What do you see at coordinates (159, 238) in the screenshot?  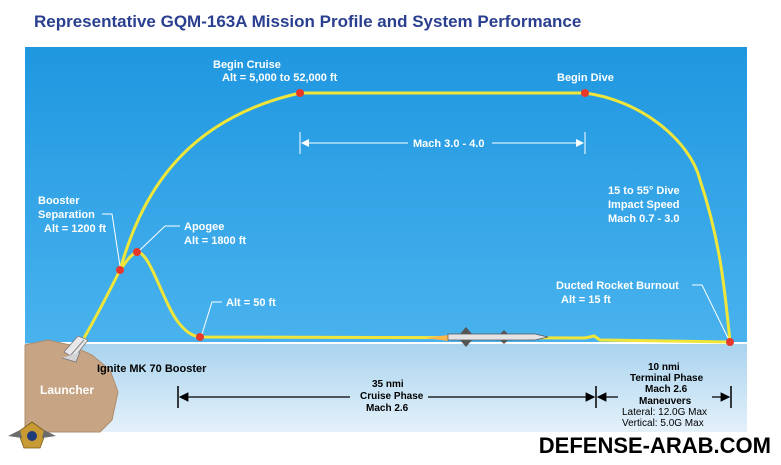 I see `apogee-leader` at bounding box center [159, 238].